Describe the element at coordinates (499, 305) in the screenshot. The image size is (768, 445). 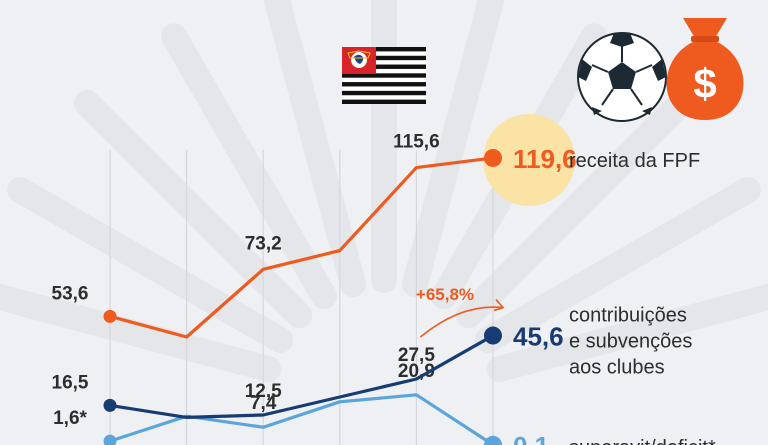
I see `growth-annotation-arrowhead` at that location.